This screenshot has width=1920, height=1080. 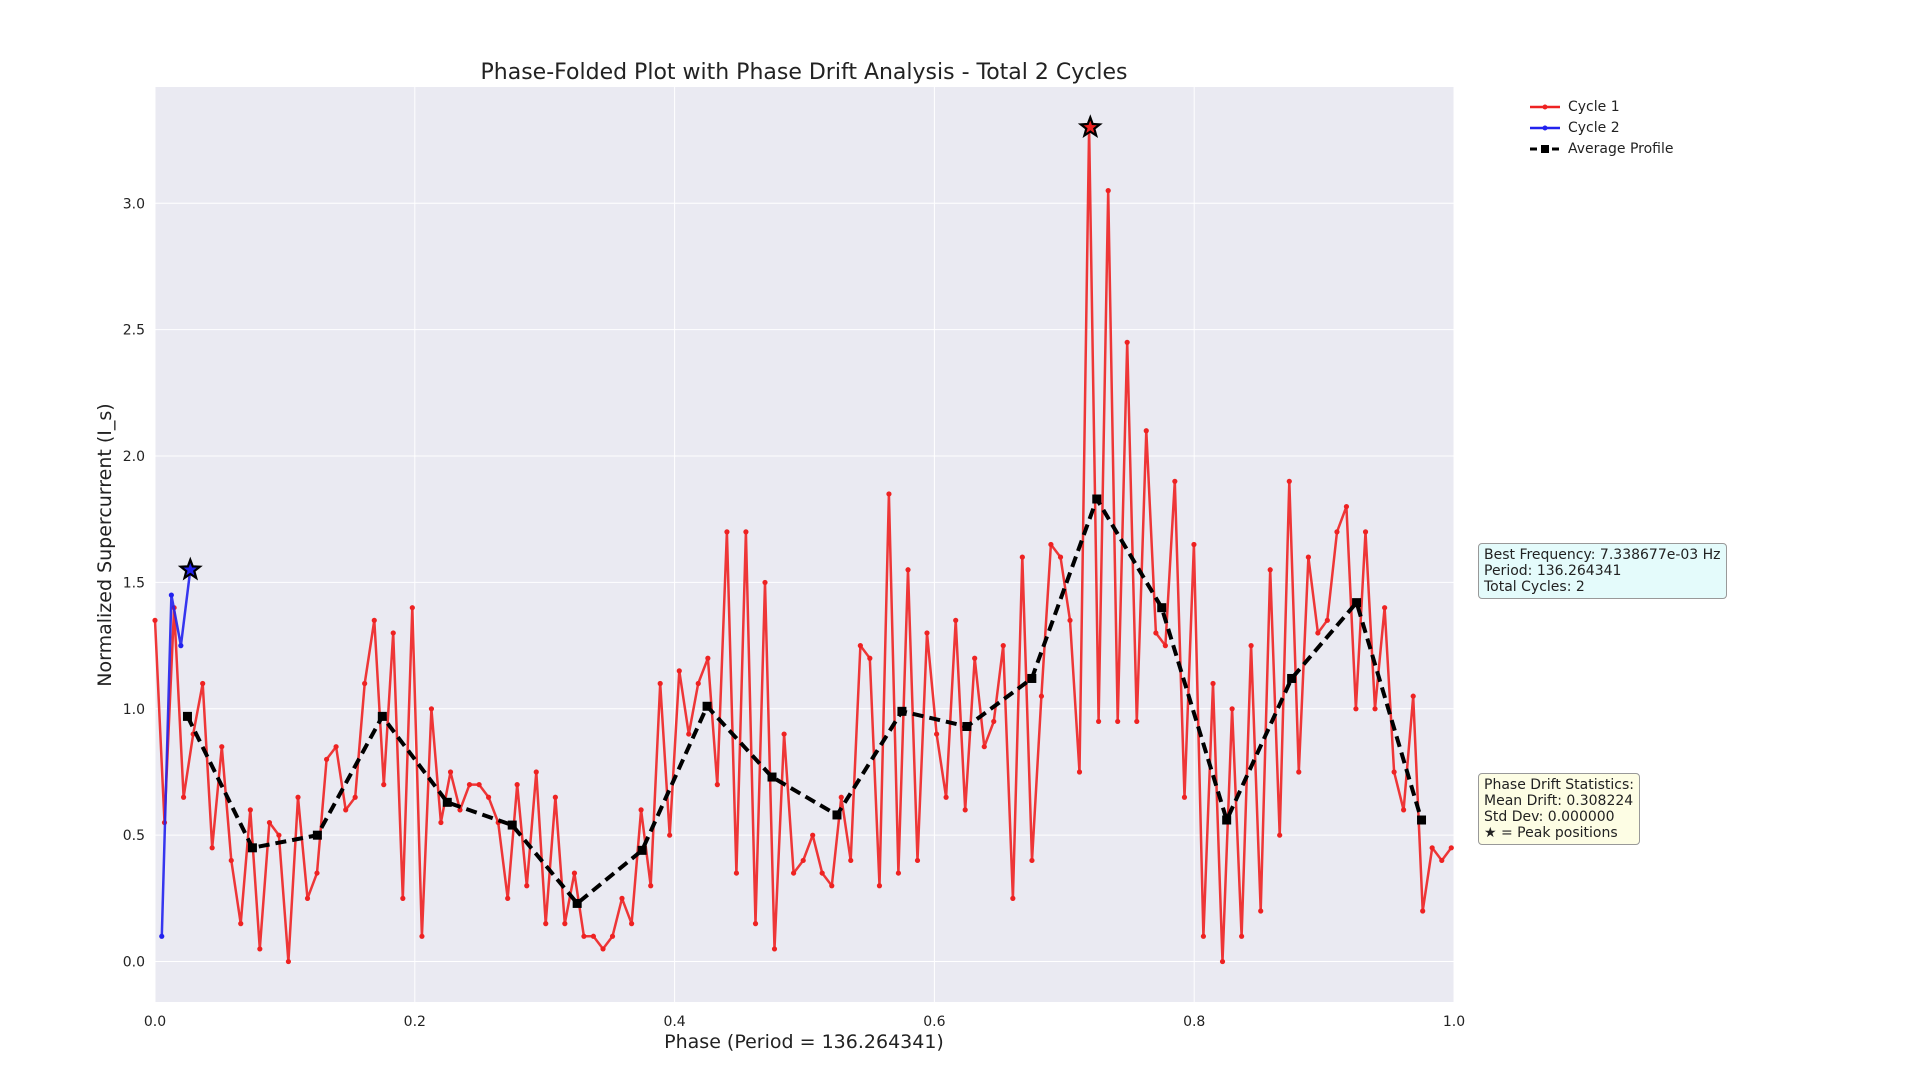 What do you see at coordinates (1549, 817) in the screenshot?
I see `info-line: Std Dev: 0.000000` at bounding box center [1549, 817].